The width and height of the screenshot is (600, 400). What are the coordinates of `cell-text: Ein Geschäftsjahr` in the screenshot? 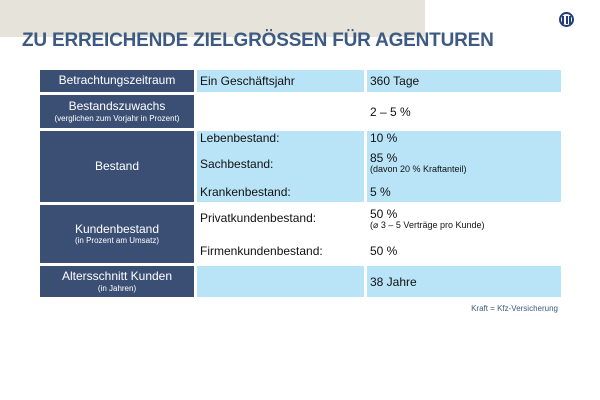 It's located at (247, 81).